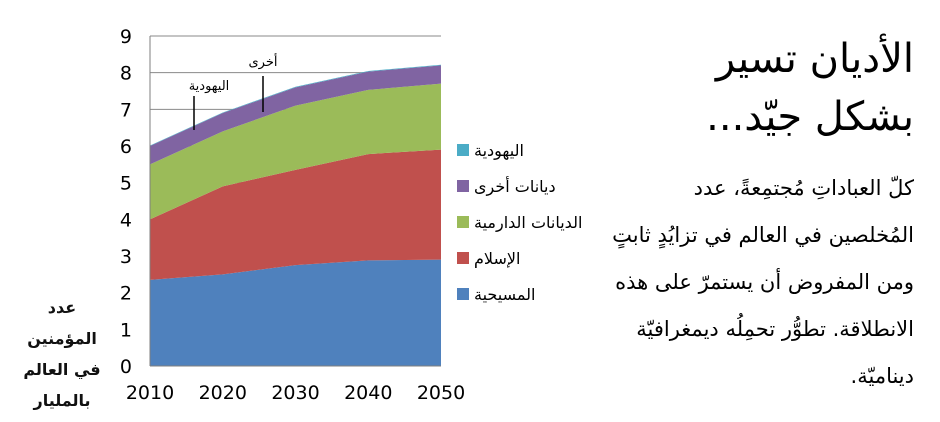 The height and width of the screenshot is (422, 940). I want to click on y-tick-label: 8, so click(126, 74).